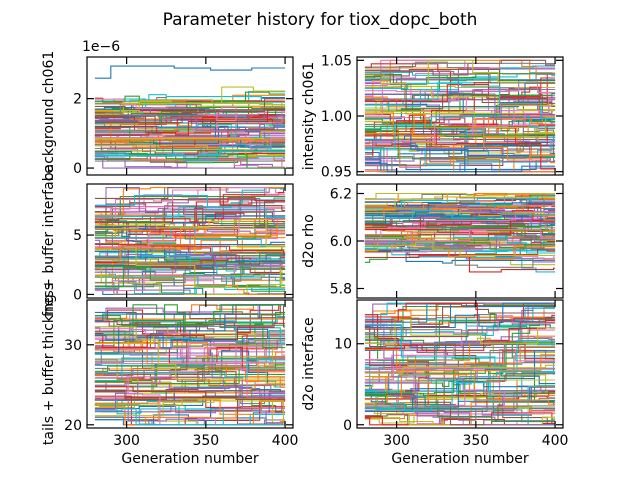  I want to click on y-tick-label: 1.00, so click(336, 117).